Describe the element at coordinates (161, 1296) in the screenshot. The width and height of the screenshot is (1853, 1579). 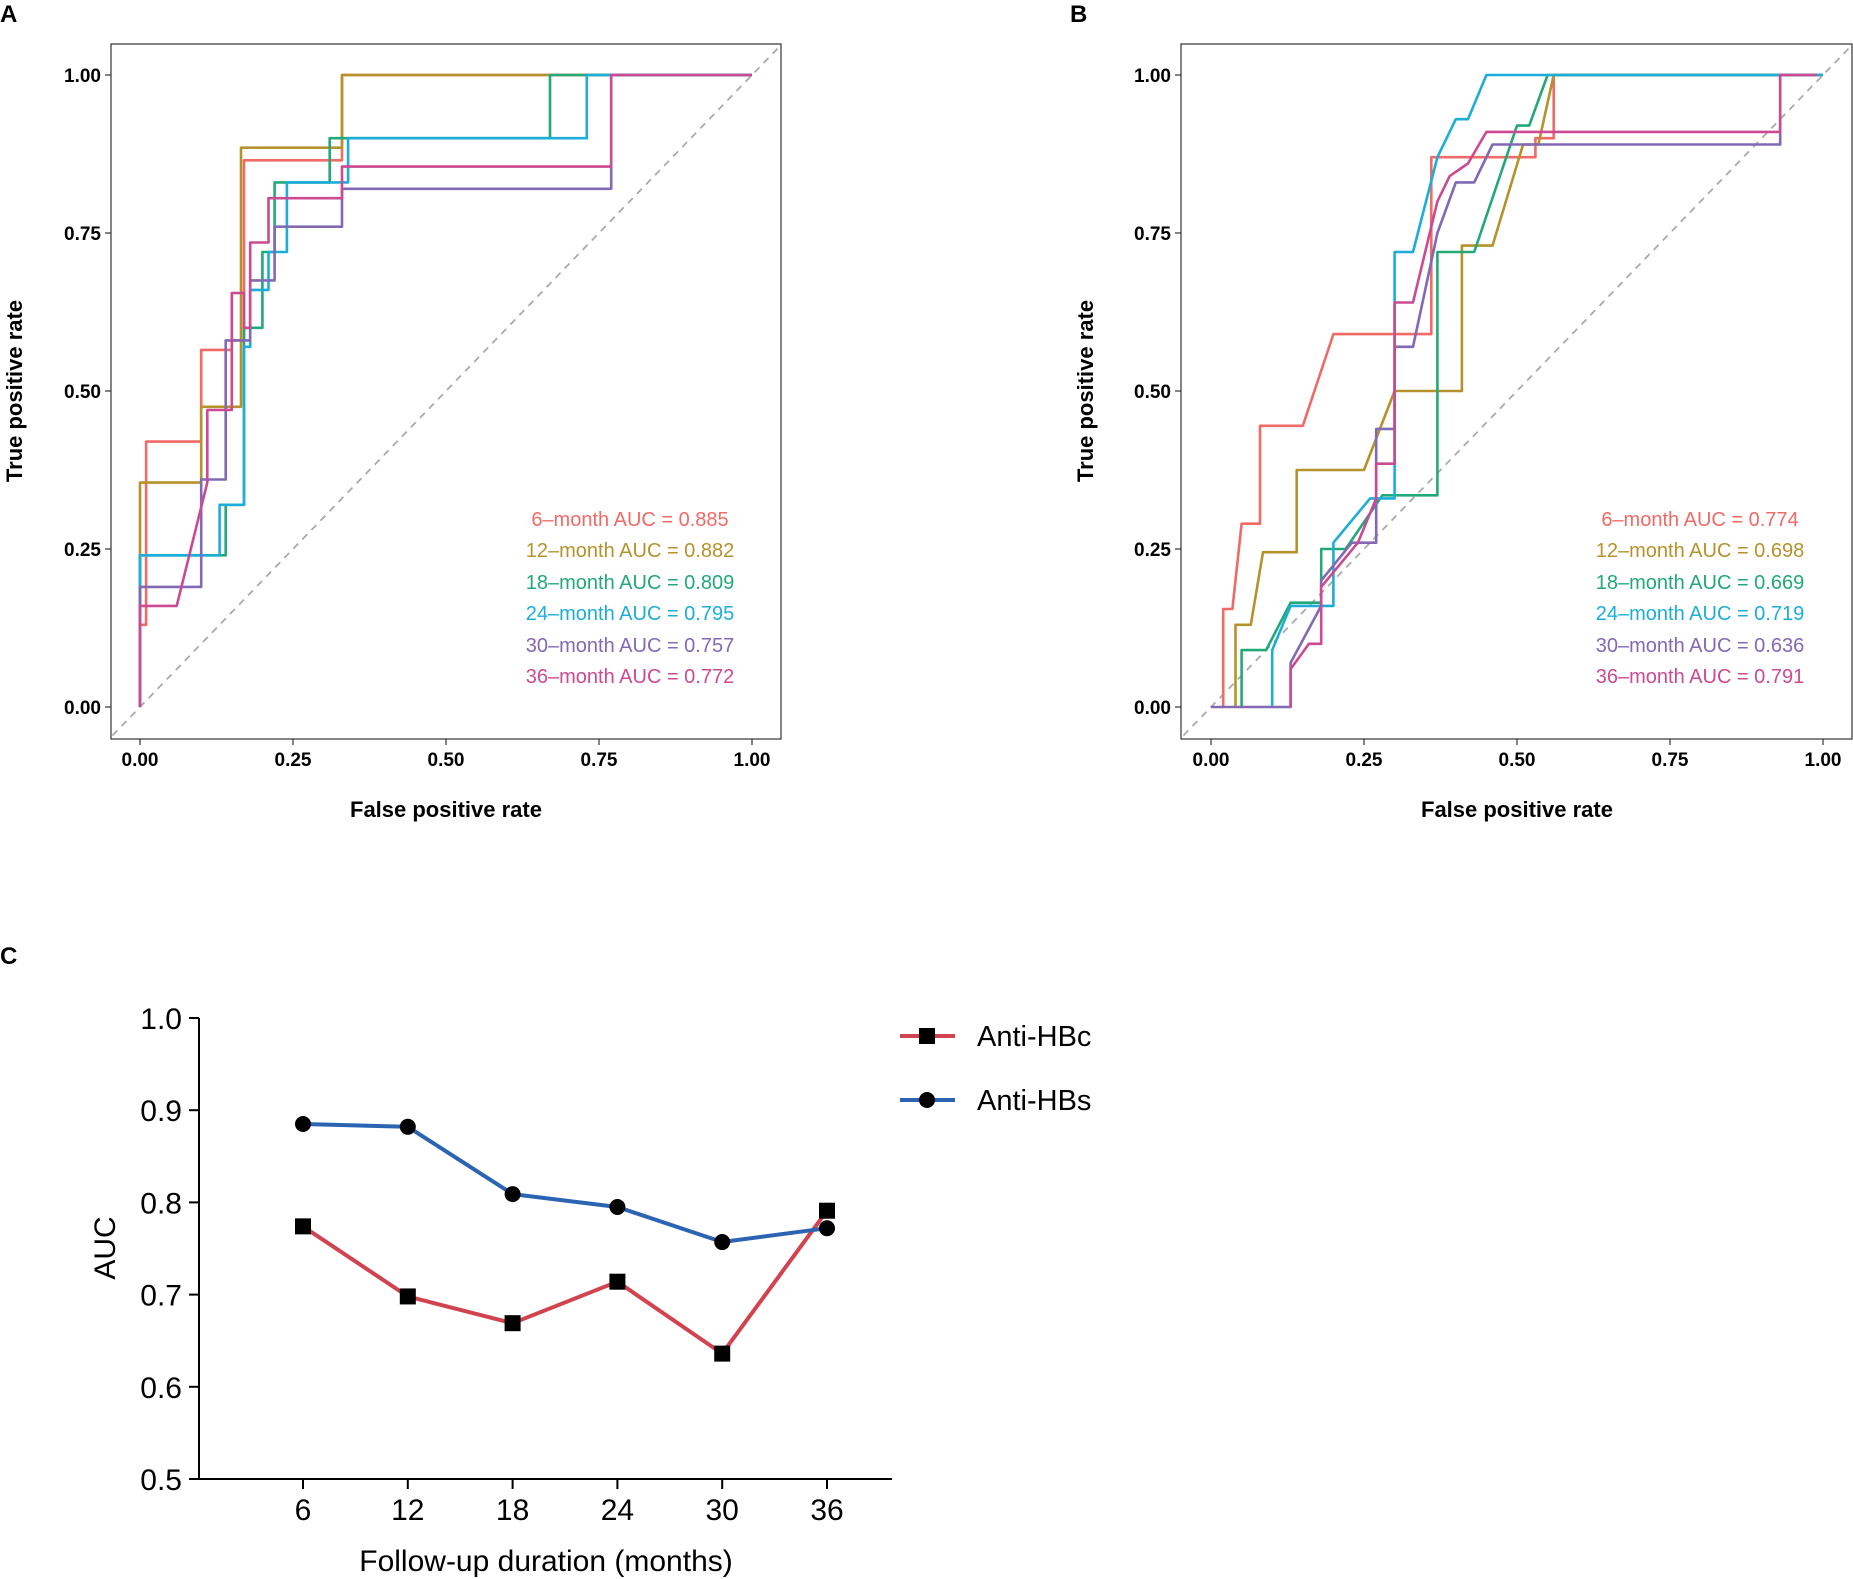
I see `y-tick-label: 0.7` at that location.